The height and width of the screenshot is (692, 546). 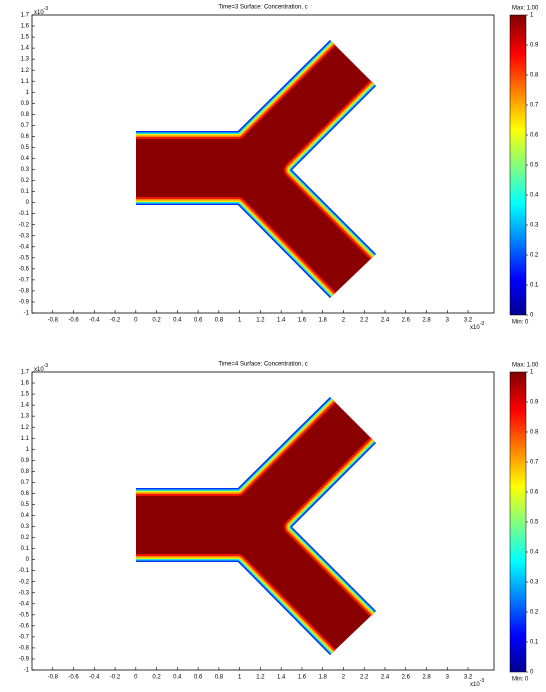 I want to click on x-tick-label: 2.2, so click(x=364, y=321).